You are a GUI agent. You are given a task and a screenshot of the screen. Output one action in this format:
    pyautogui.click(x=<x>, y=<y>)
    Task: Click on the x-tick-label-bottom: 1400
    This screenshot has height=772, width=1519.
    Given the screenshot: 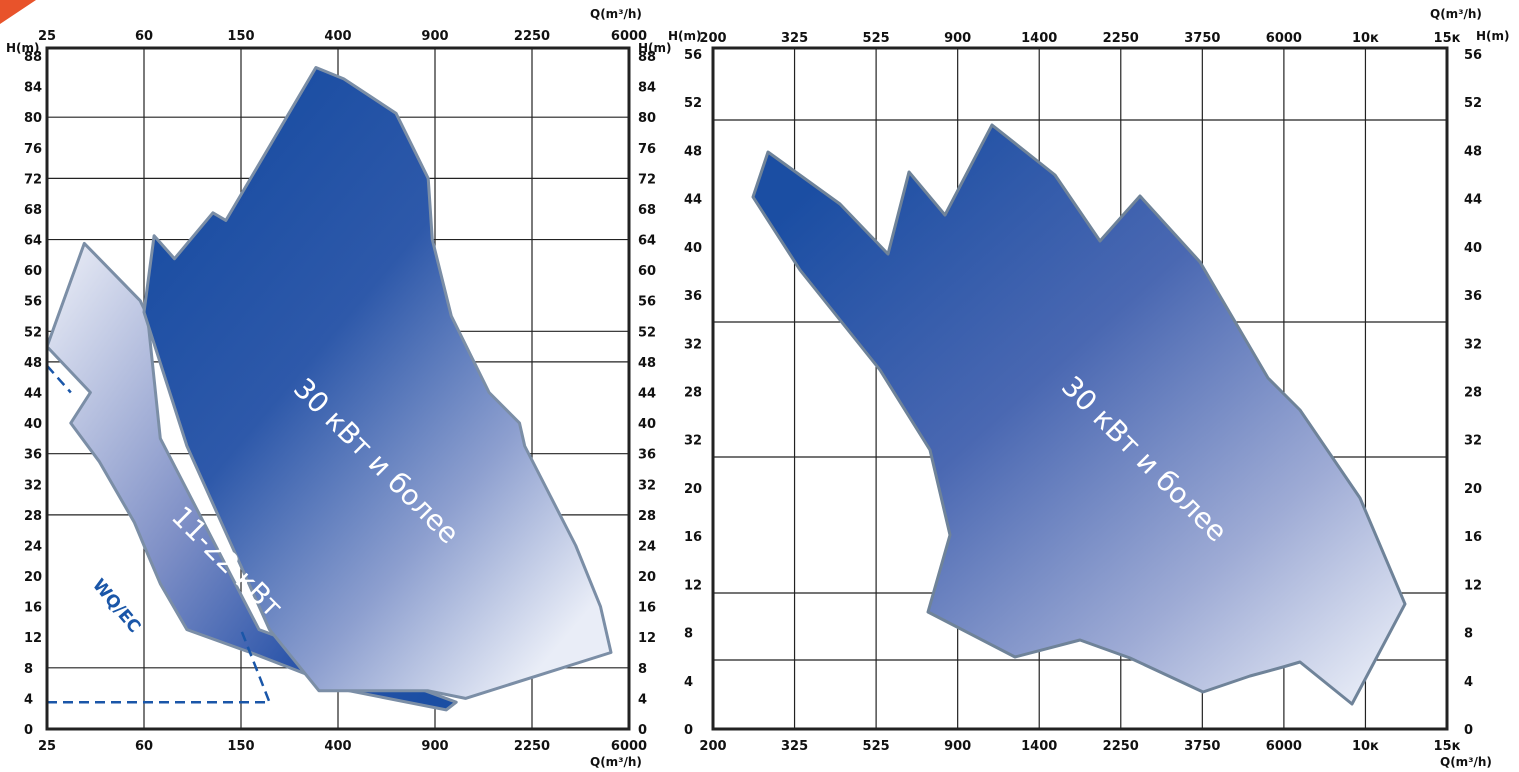 What is the action you would take?
    pyautogui.click(x=1039, y=746)
    